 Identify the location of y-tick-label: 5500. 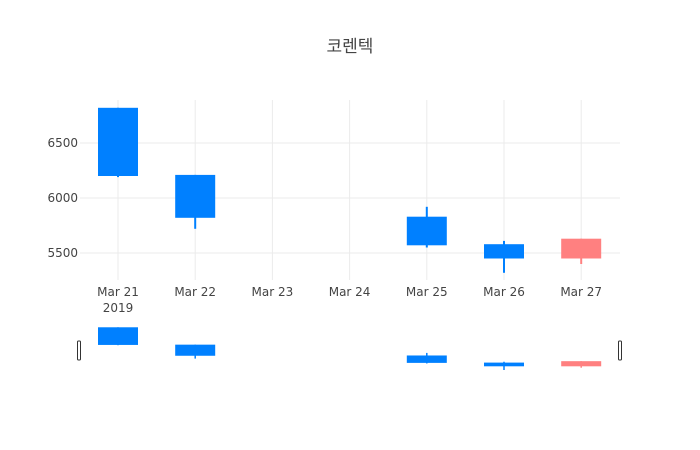
(62, 253).